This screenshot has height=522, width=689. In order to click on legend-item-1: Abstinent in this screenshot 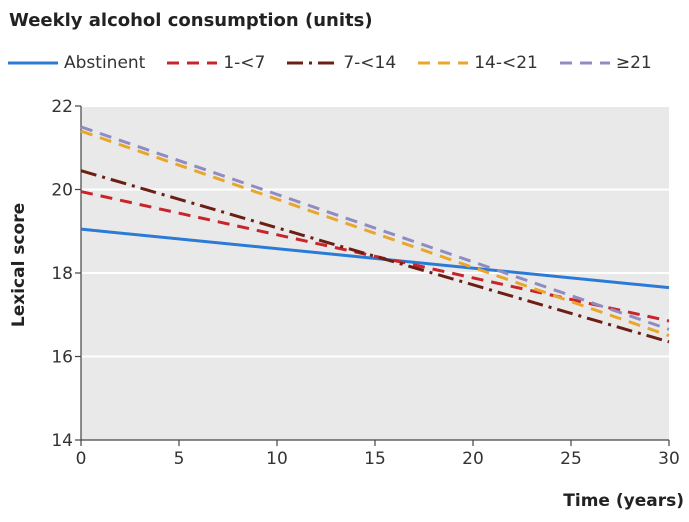, I will do `click(76, 63)`.